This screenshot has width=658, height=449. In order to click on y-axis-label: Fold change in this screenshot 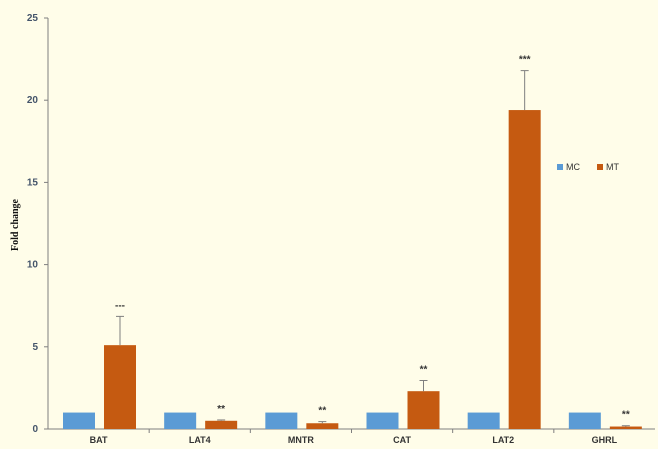, I will do `click(15, 224)`.